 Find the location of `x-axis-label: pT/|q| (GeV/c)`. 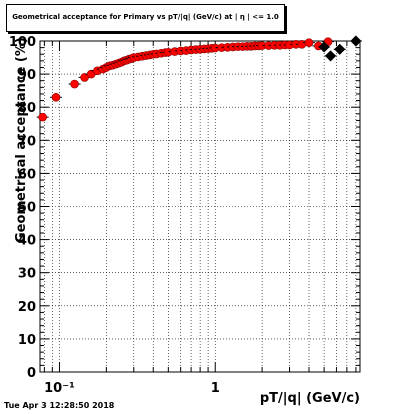

x-axis-label: pT/|q| (GeV/c) is located at coordinates (309, 398).